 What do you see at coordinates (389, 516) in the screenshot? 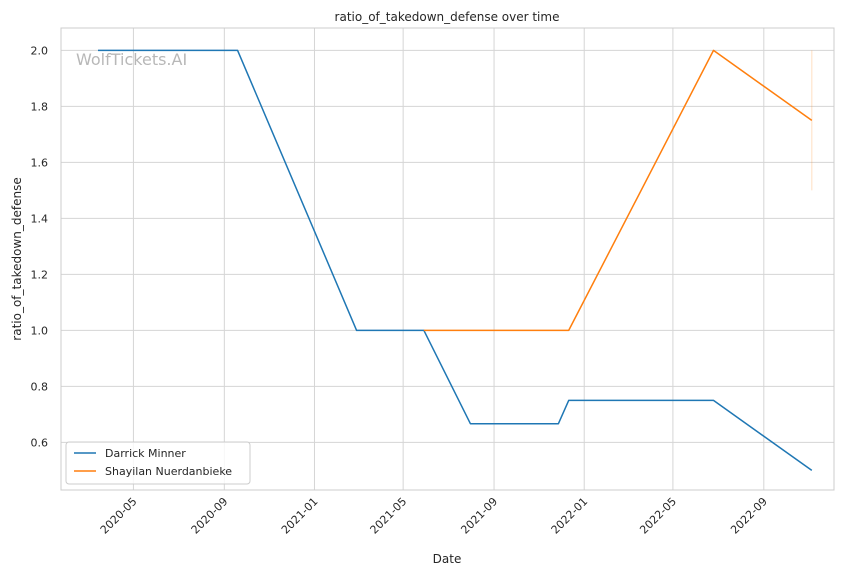
I see `x-tick-label: 2021-05` at bounding box center [389, 516].